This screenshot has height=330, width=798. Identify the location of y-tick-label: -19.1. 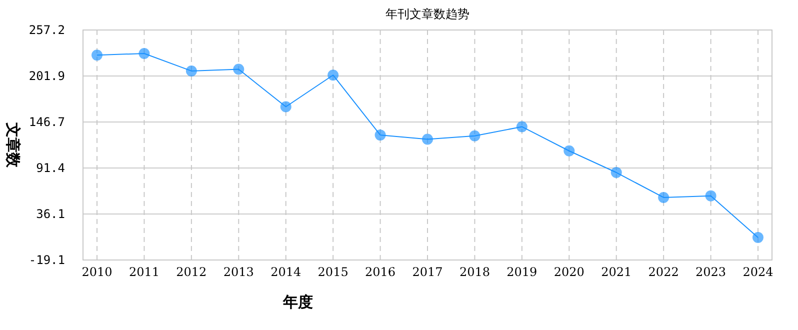
(46, 260).